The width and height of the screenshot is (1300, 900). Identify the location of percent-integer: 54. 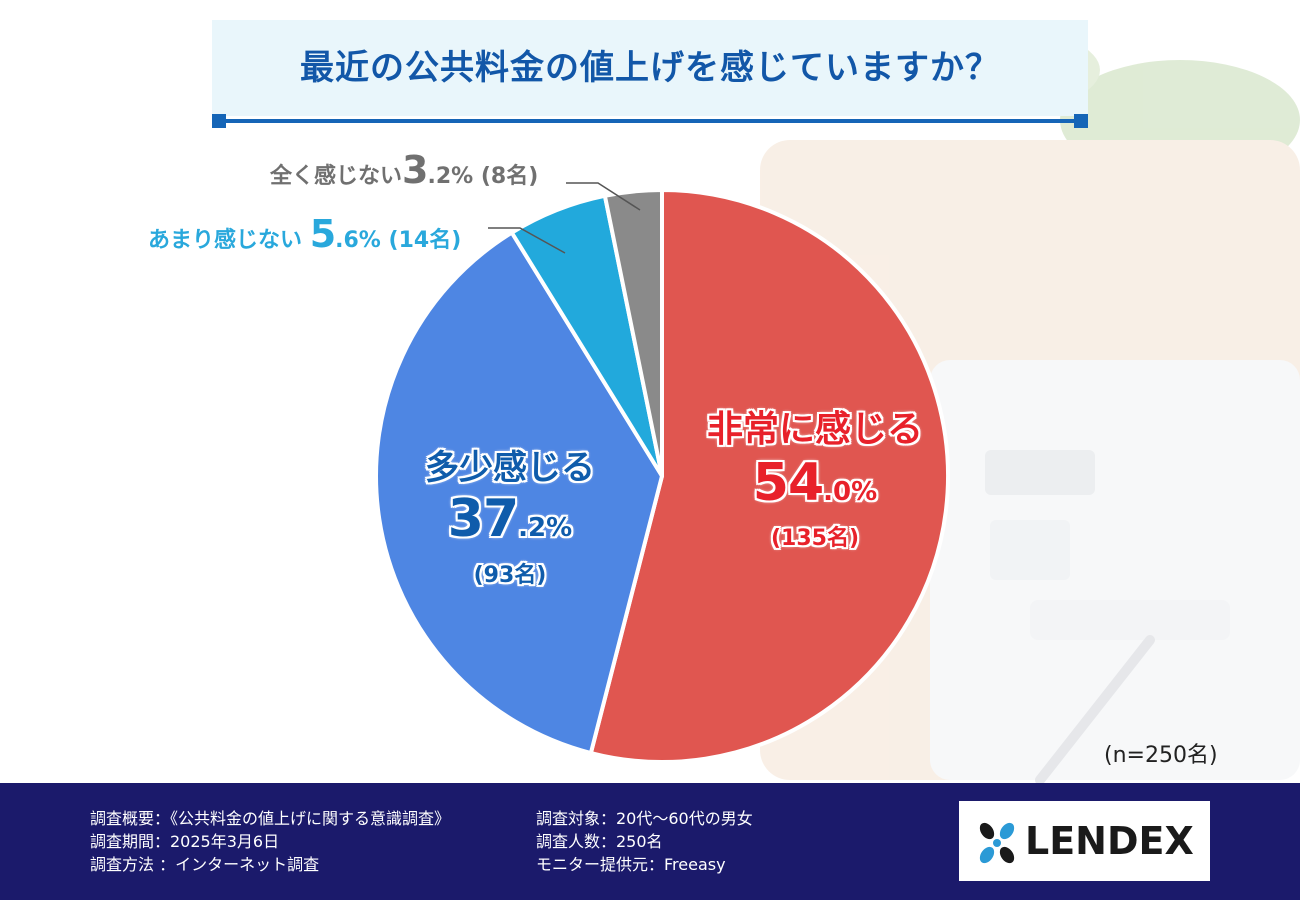
(788, 483).